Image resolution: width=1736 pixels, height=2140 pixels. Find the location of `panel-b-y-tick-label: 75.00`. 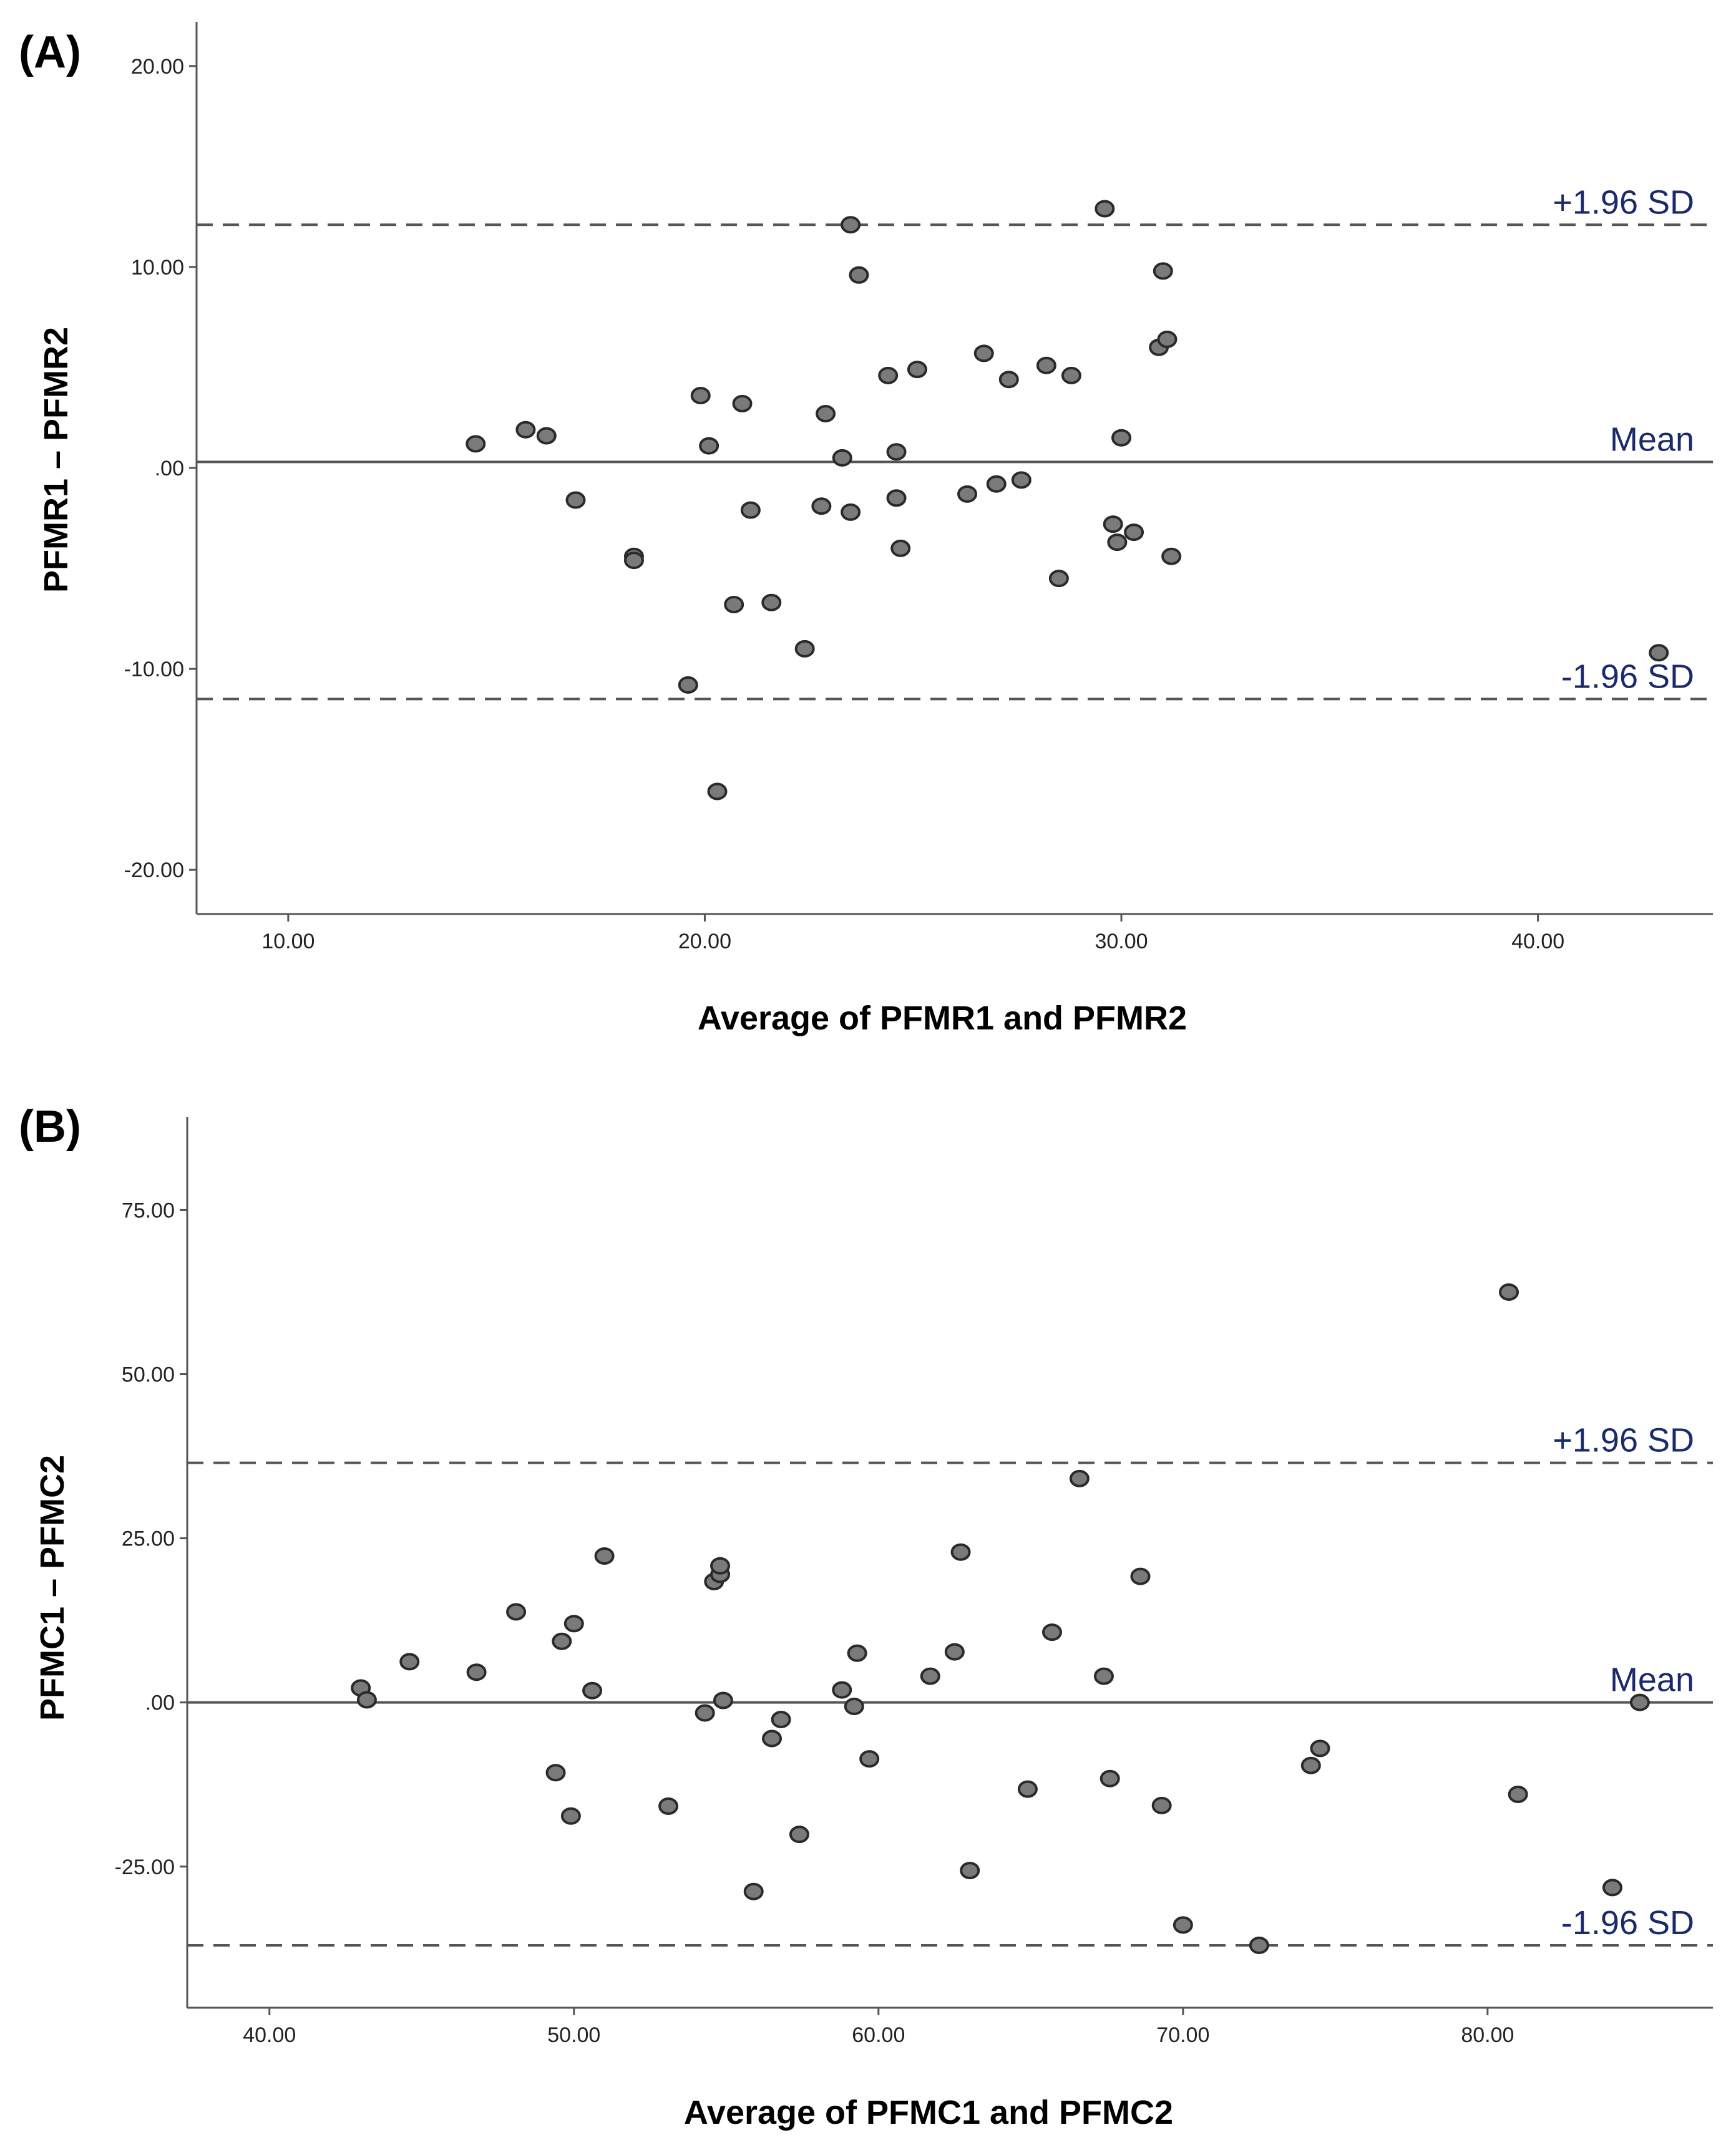

panel-b-y-tick-label: 75.00 is located at coordinates (148, 1210).